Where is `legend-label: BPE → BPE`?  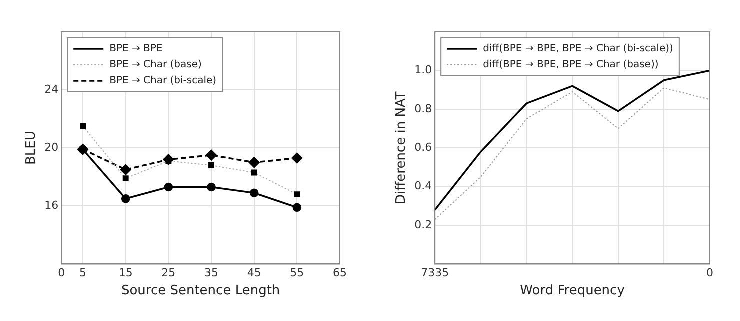
legend-label: BPE → BPE is located at coordinates (136, 49).